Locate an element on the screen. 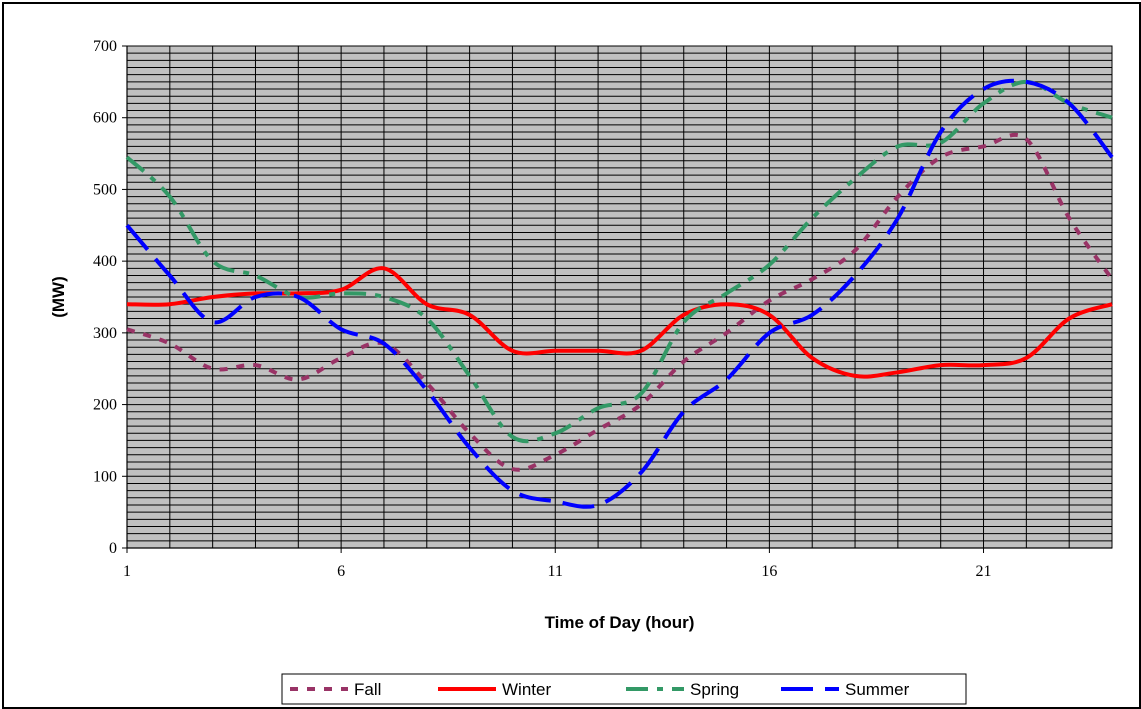 The width and height of the screenshot is (1141, 709). series-line-winter is located at coordinates (619, 322).